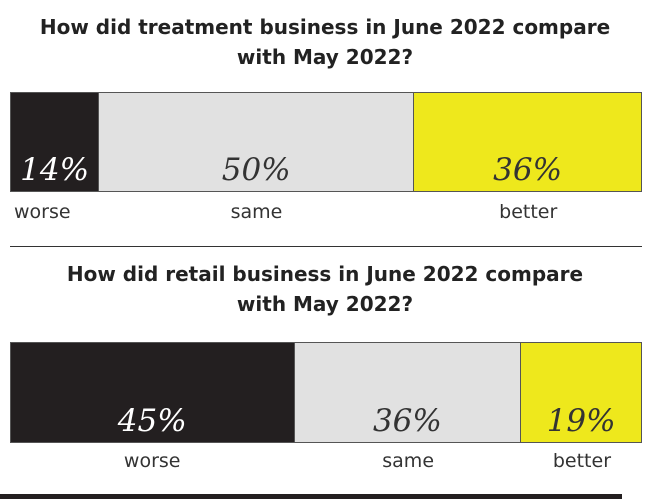  What do you see at coordinates (55, 142) in the screenshot?
I see `bar-segment-worse: 14%` at bounding box center [55, 142].